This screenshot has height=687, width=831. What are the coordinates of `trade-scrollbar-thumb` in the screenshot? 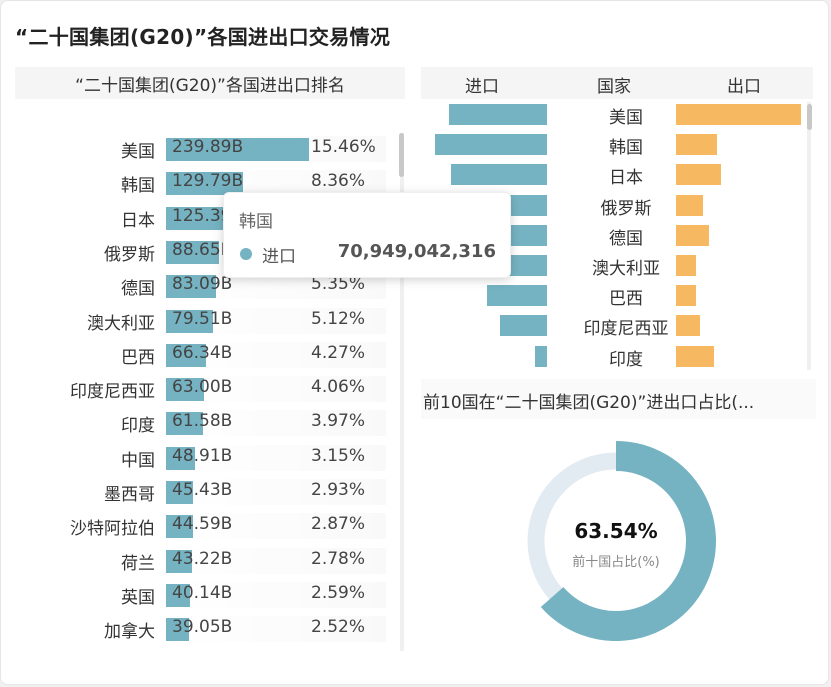 It's located at (809, 117).